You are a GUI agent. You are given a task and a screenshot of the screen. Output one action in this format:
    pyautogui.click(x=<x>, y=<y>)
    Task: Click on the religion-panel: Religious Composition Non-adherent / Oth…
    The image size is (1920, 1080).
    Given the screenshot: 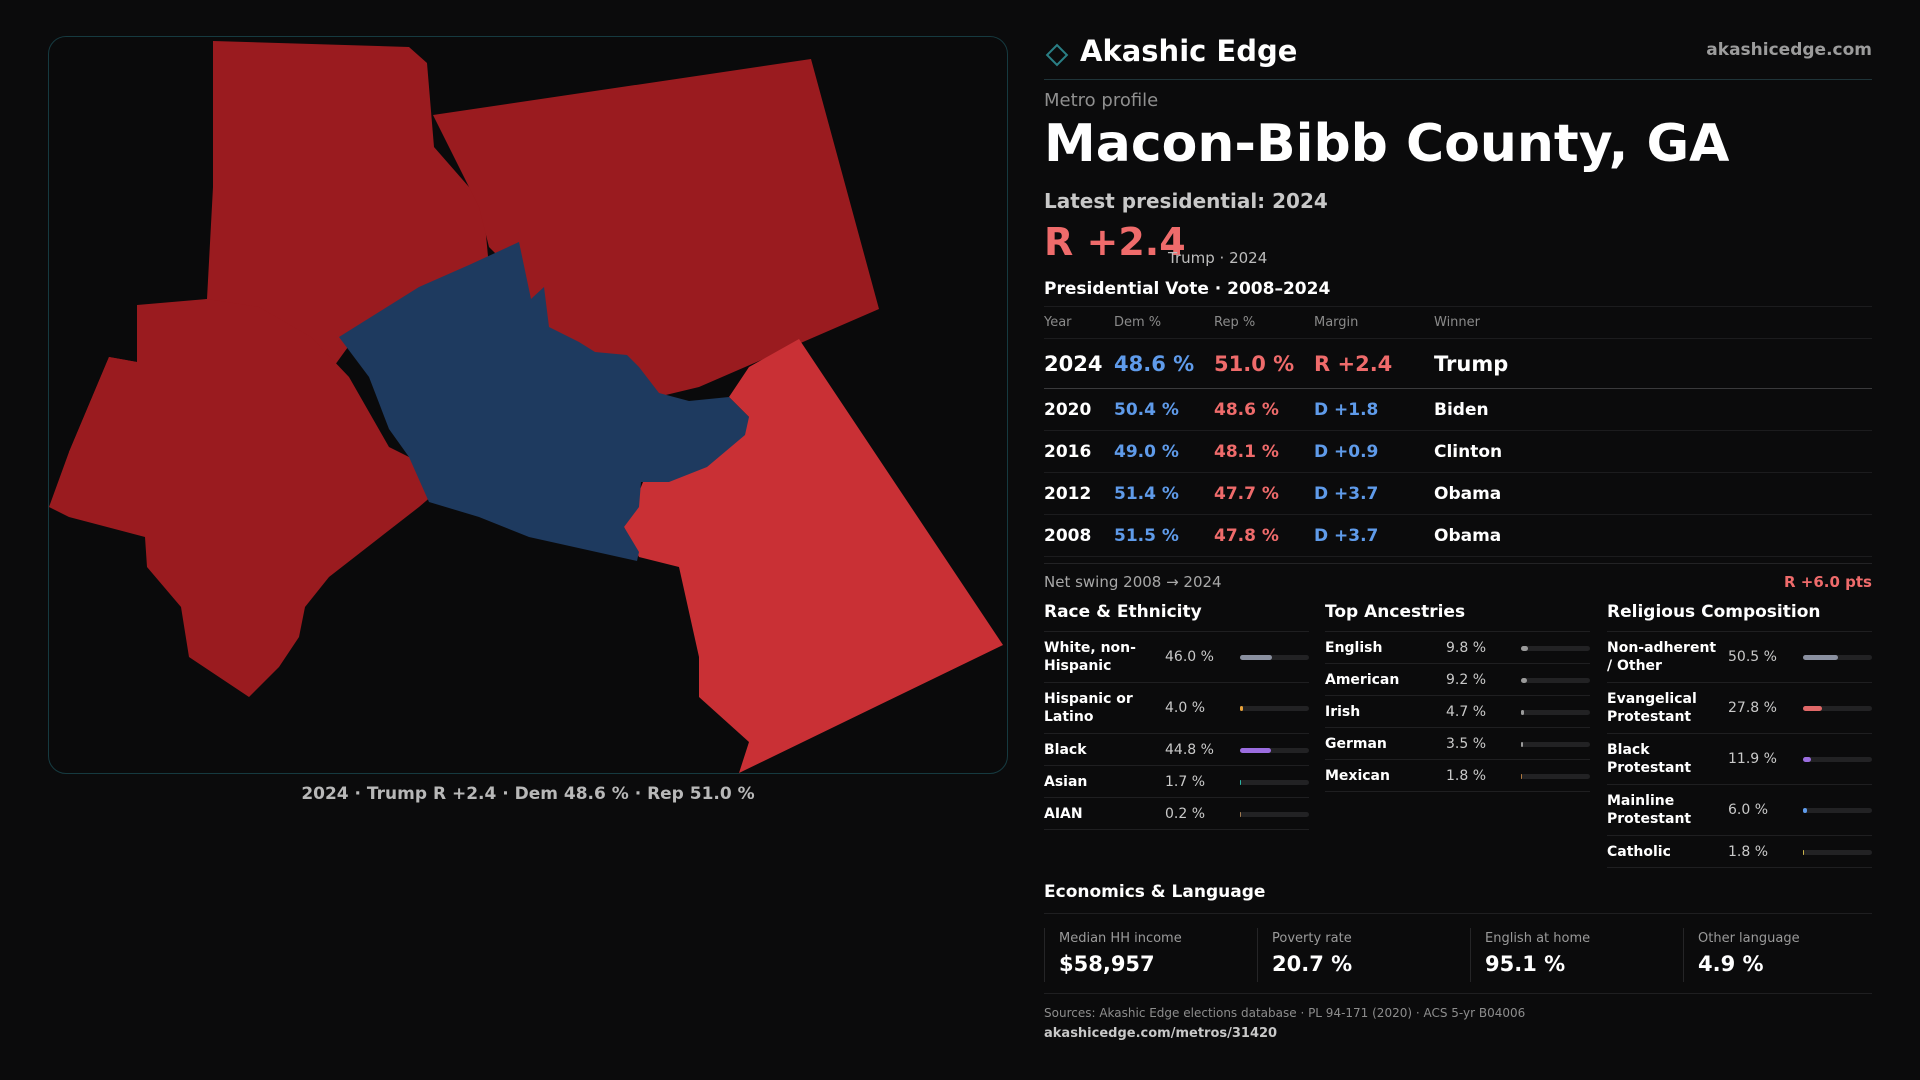 What is the action you would take?
    pyautogui.click(x=1739, y=735)
    